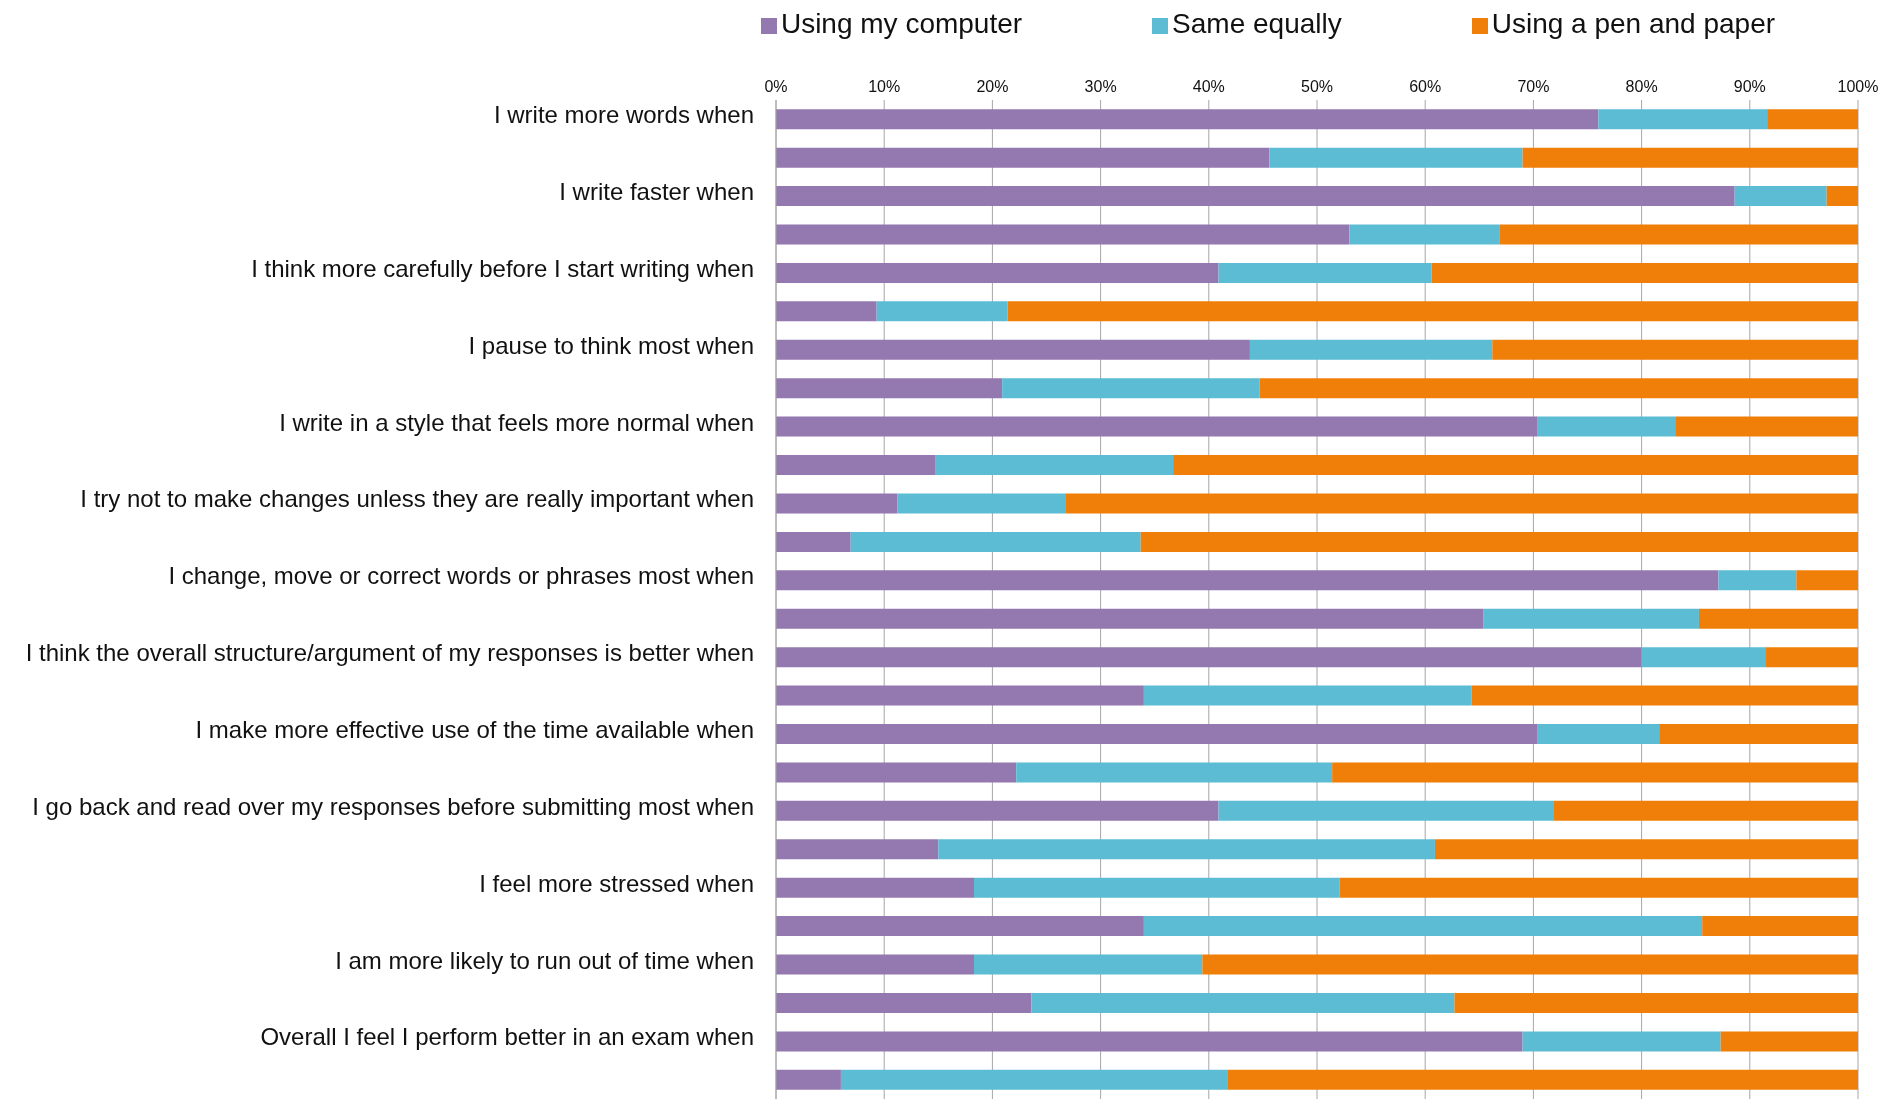 This screenshot has height=1117, width=1901. Describe the element at coordinates (1425, 86) in the screenshot. I see `x-tick-label: 60%` at that location.